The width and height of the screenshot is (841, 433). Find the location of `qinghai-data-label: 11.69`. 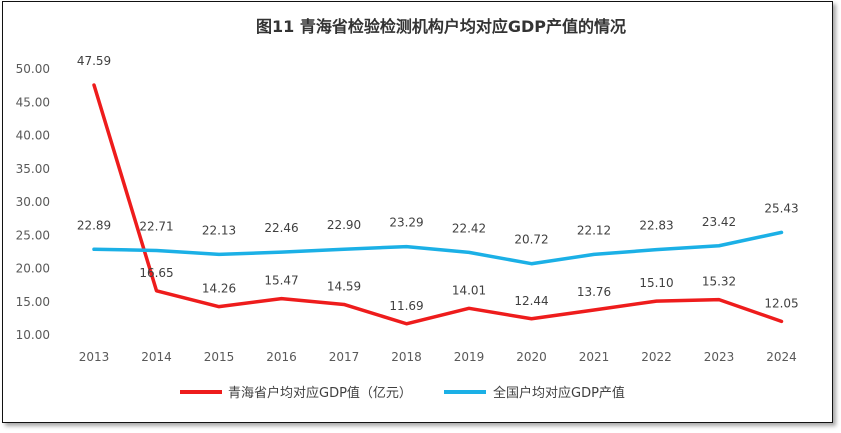

qinghai-data-label: 11.69 is located at coordinates (406, 306).